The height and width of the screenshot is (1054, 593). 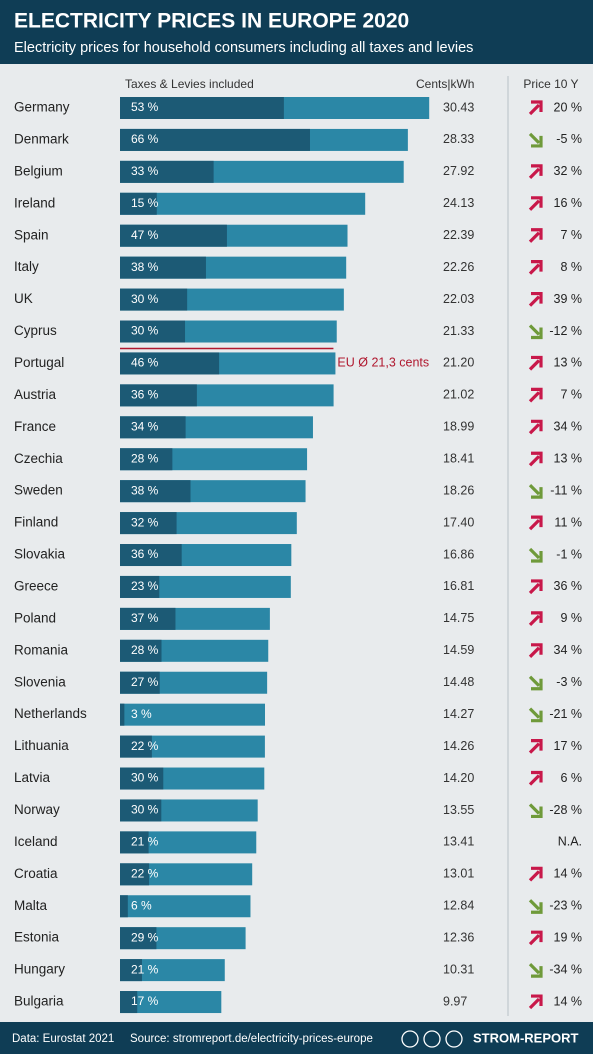 I want to click on category-label: Iceland, so click(x=36, y=841).